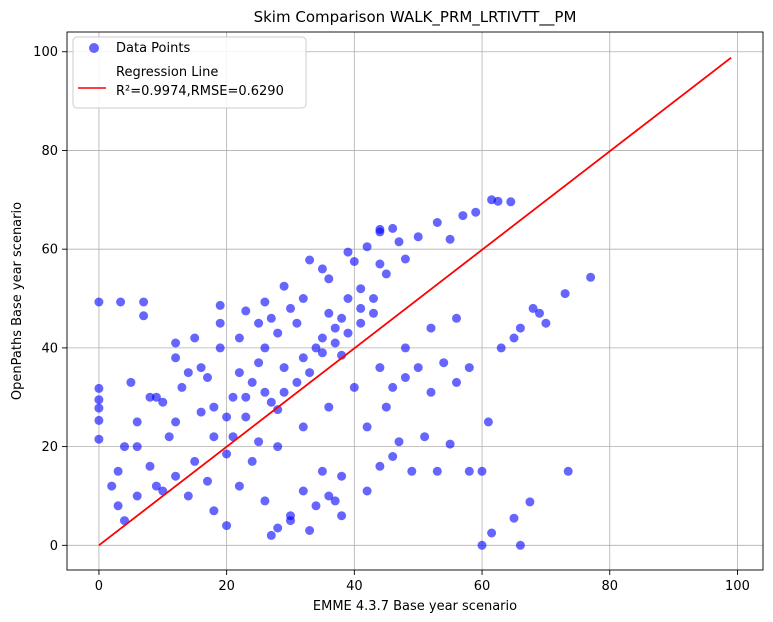 The height and width of the screenshot is (622, 773). What do you see at coordinates (94, 48) in the screenshot?
I see `legend-marker-data-points` at bounding box center [94, 48].